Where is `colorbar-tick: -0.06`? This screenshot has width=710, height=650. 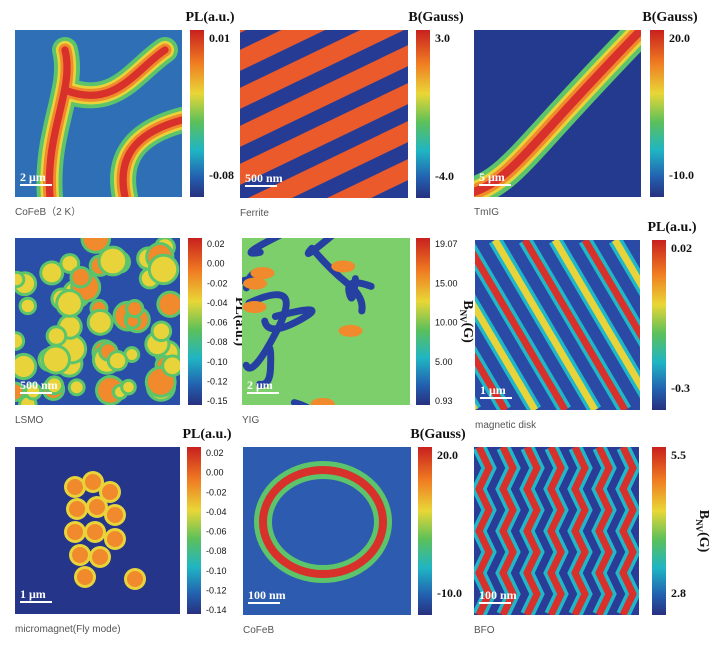
colorbar-tick: -0.06 is located at coordinates (217, 323).